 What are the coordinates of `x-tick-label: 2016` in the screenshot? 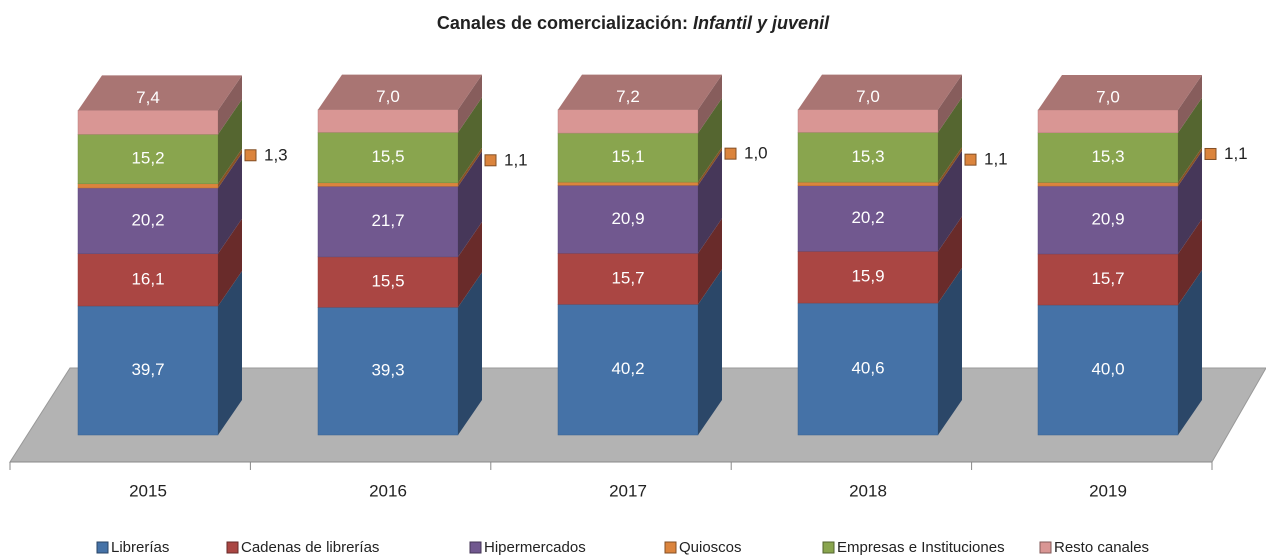 It's located at (388, 490).